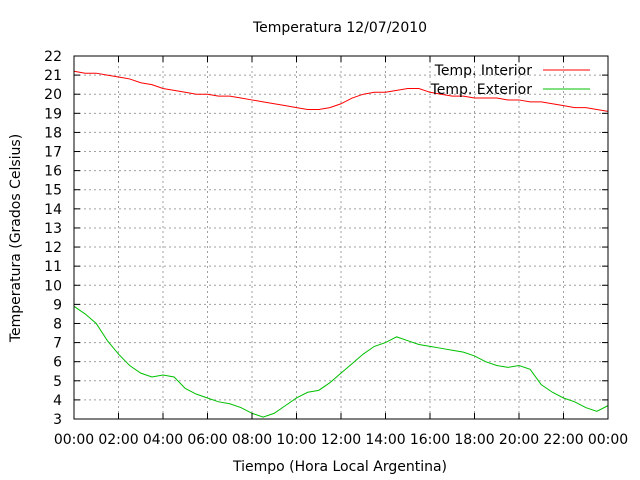 The image size is (640, 480). Describe the element at coordinates (53, 133) in the screenshot. I see `y-tick-label: 18` at that location.